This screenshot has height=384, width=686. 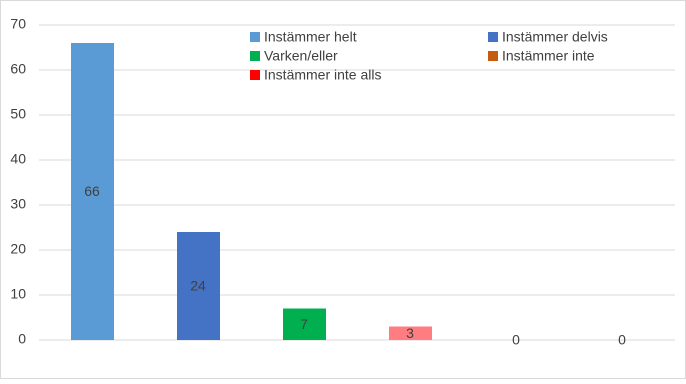 I want to click on legend-label: Instämmer delvis, so click(x=555, y=37).